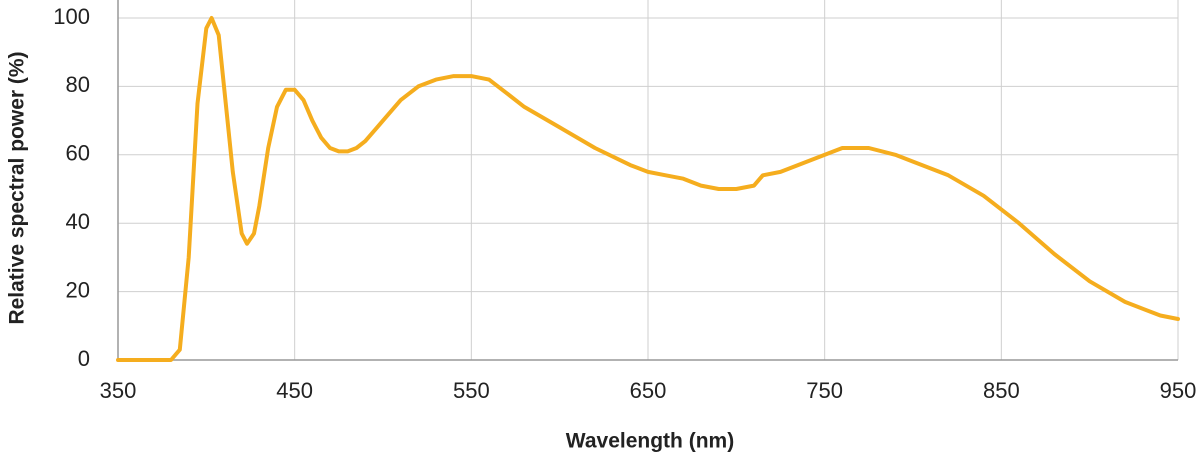  What do you see at coordinates (471, 390) in the screenshot?
I see `x-tick-label: 550` at bounding box center [471, 390].